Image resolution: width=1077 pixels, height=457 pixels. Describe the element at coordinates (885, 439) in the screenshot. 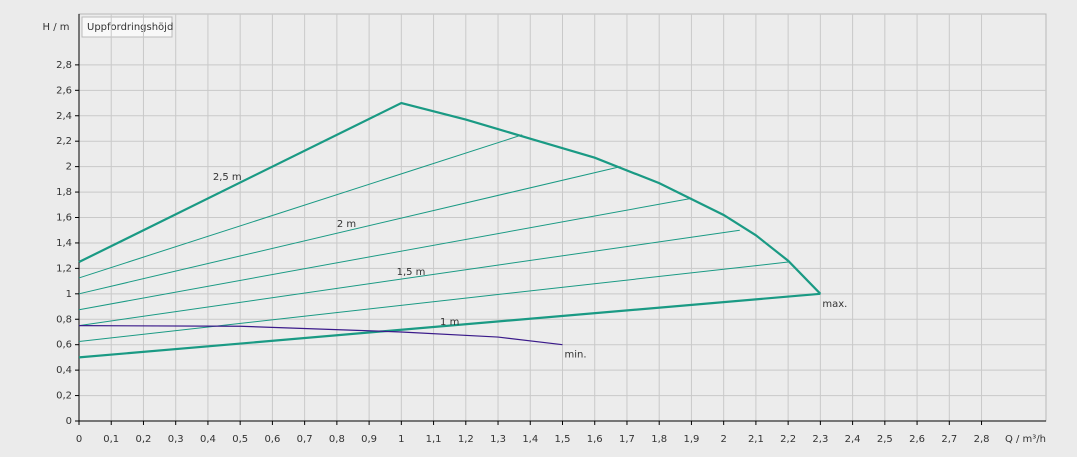

I see `x-tick-label: 2,5` at that location.